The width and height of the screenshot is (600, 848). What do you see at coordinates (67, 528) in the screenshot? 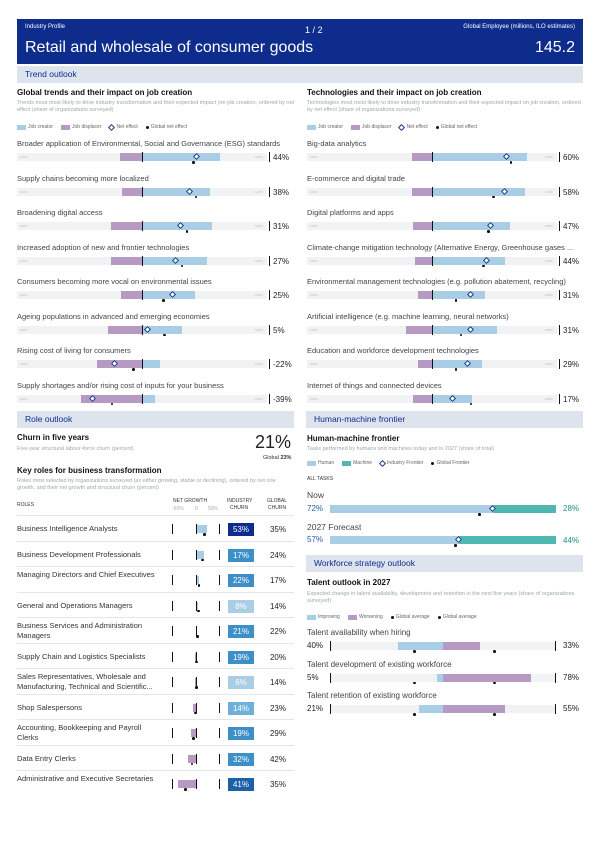
I see `role-label: Business Intelligence Analysts` at bounding box center [67, 528].